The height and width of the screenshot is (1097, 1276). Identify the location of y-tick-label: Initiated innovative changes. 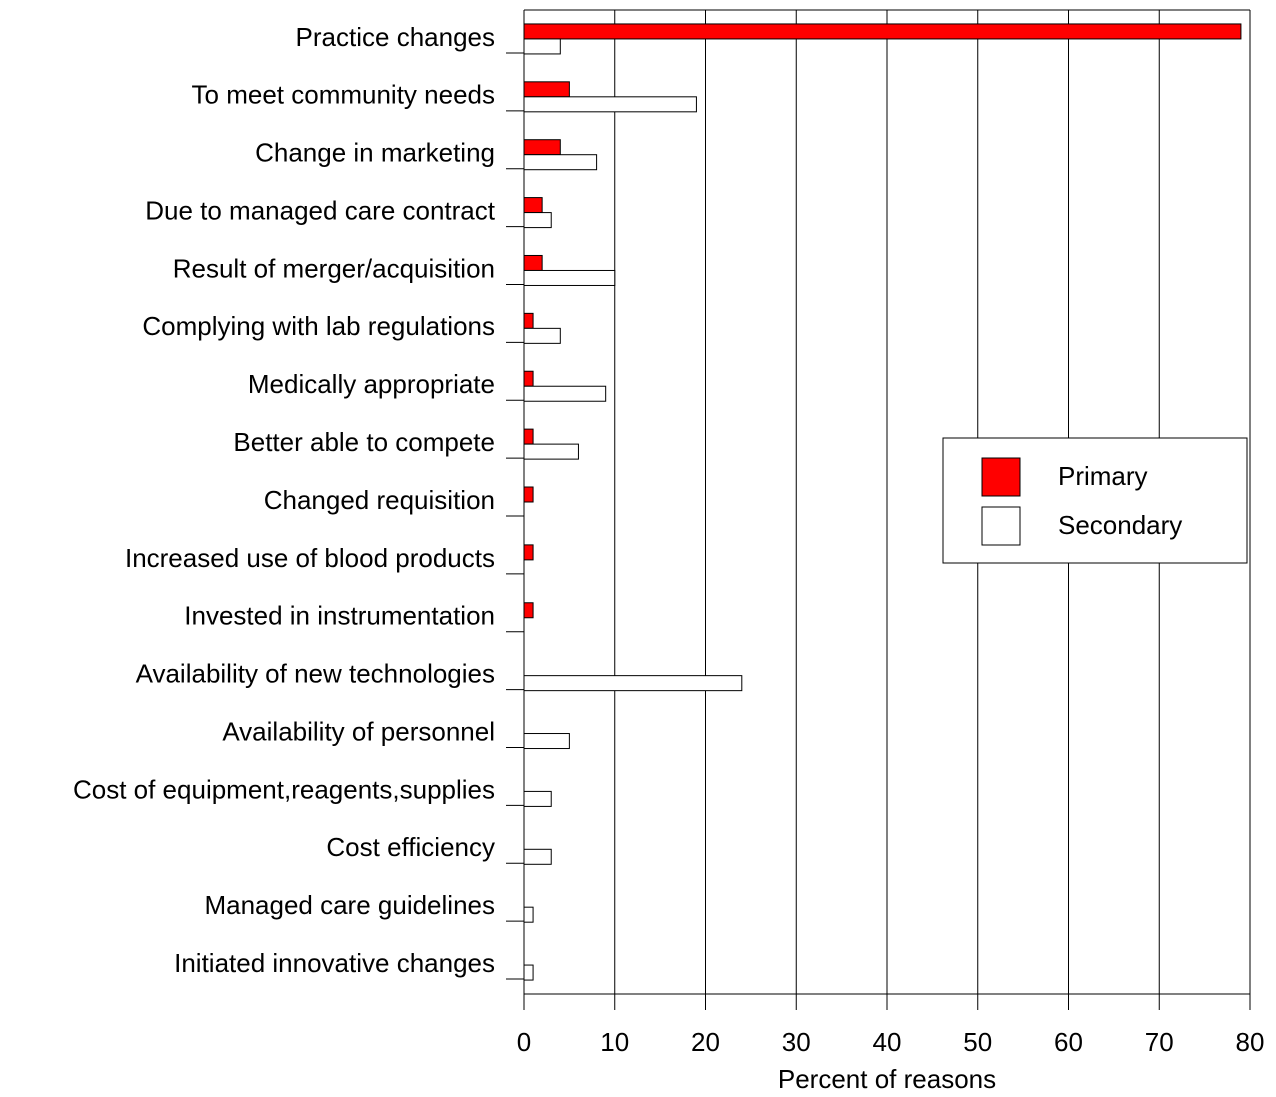
(334, 963).